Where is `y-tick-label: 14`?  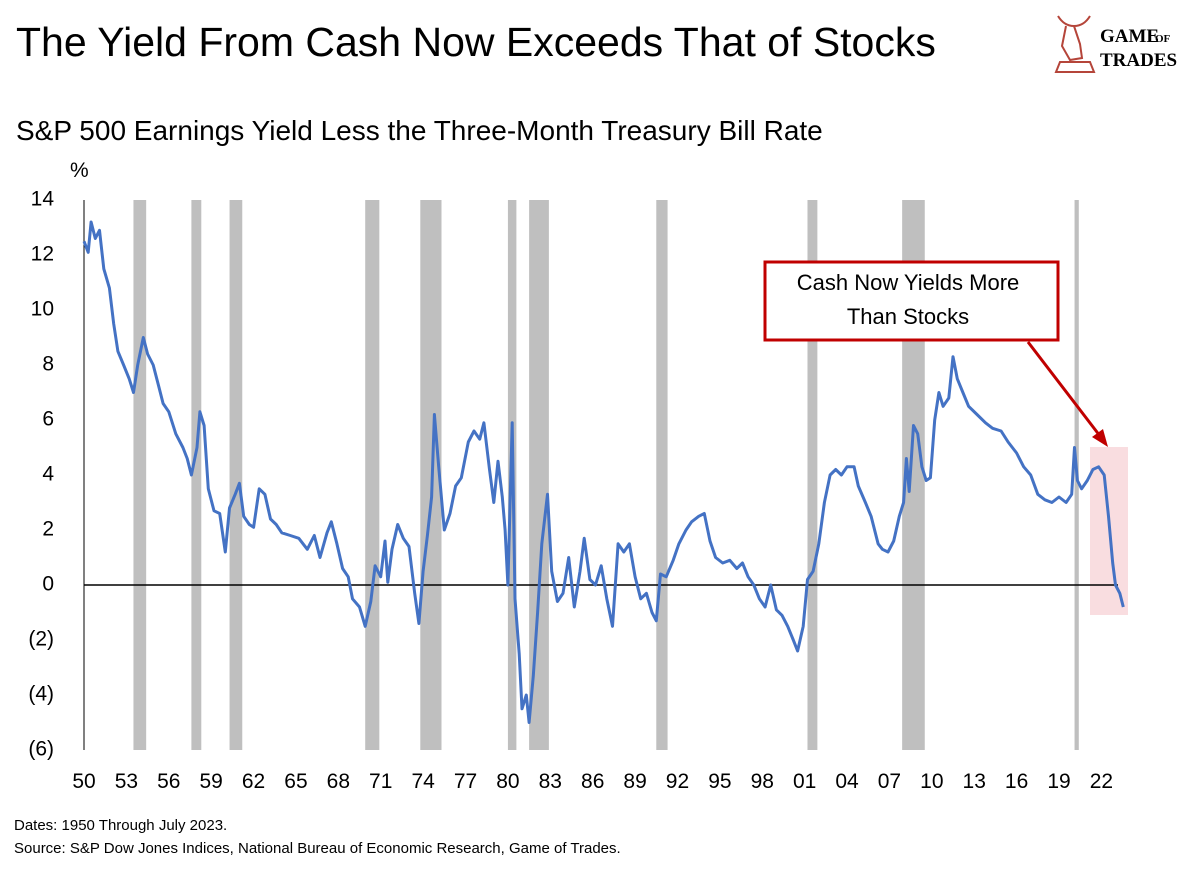 y-tick-label: 14 is located at coordinates (43, 199).